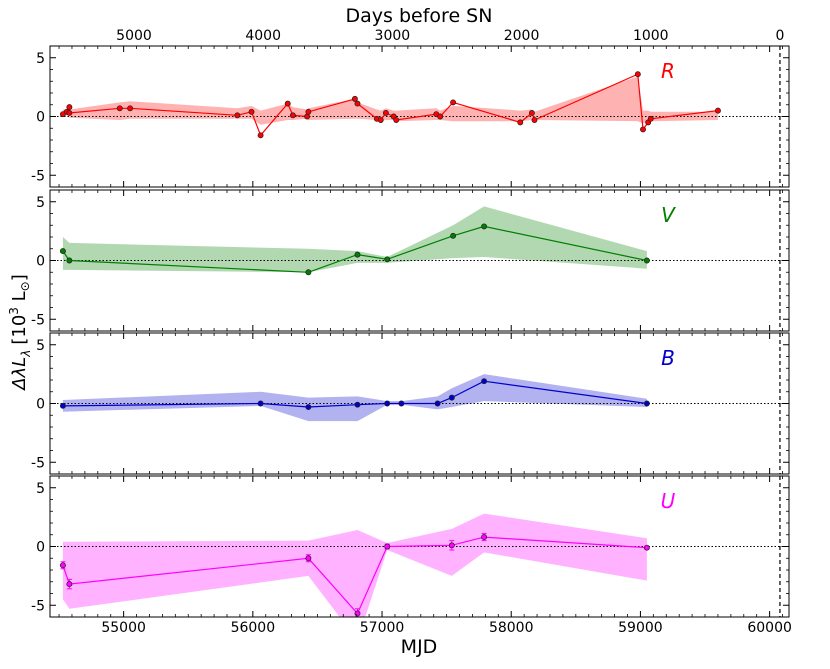 This screenshot has width=830, height=669. I want to click on top-axis-ticks: 5000 4000 3000 2000 1000 0, so click(450, 36).